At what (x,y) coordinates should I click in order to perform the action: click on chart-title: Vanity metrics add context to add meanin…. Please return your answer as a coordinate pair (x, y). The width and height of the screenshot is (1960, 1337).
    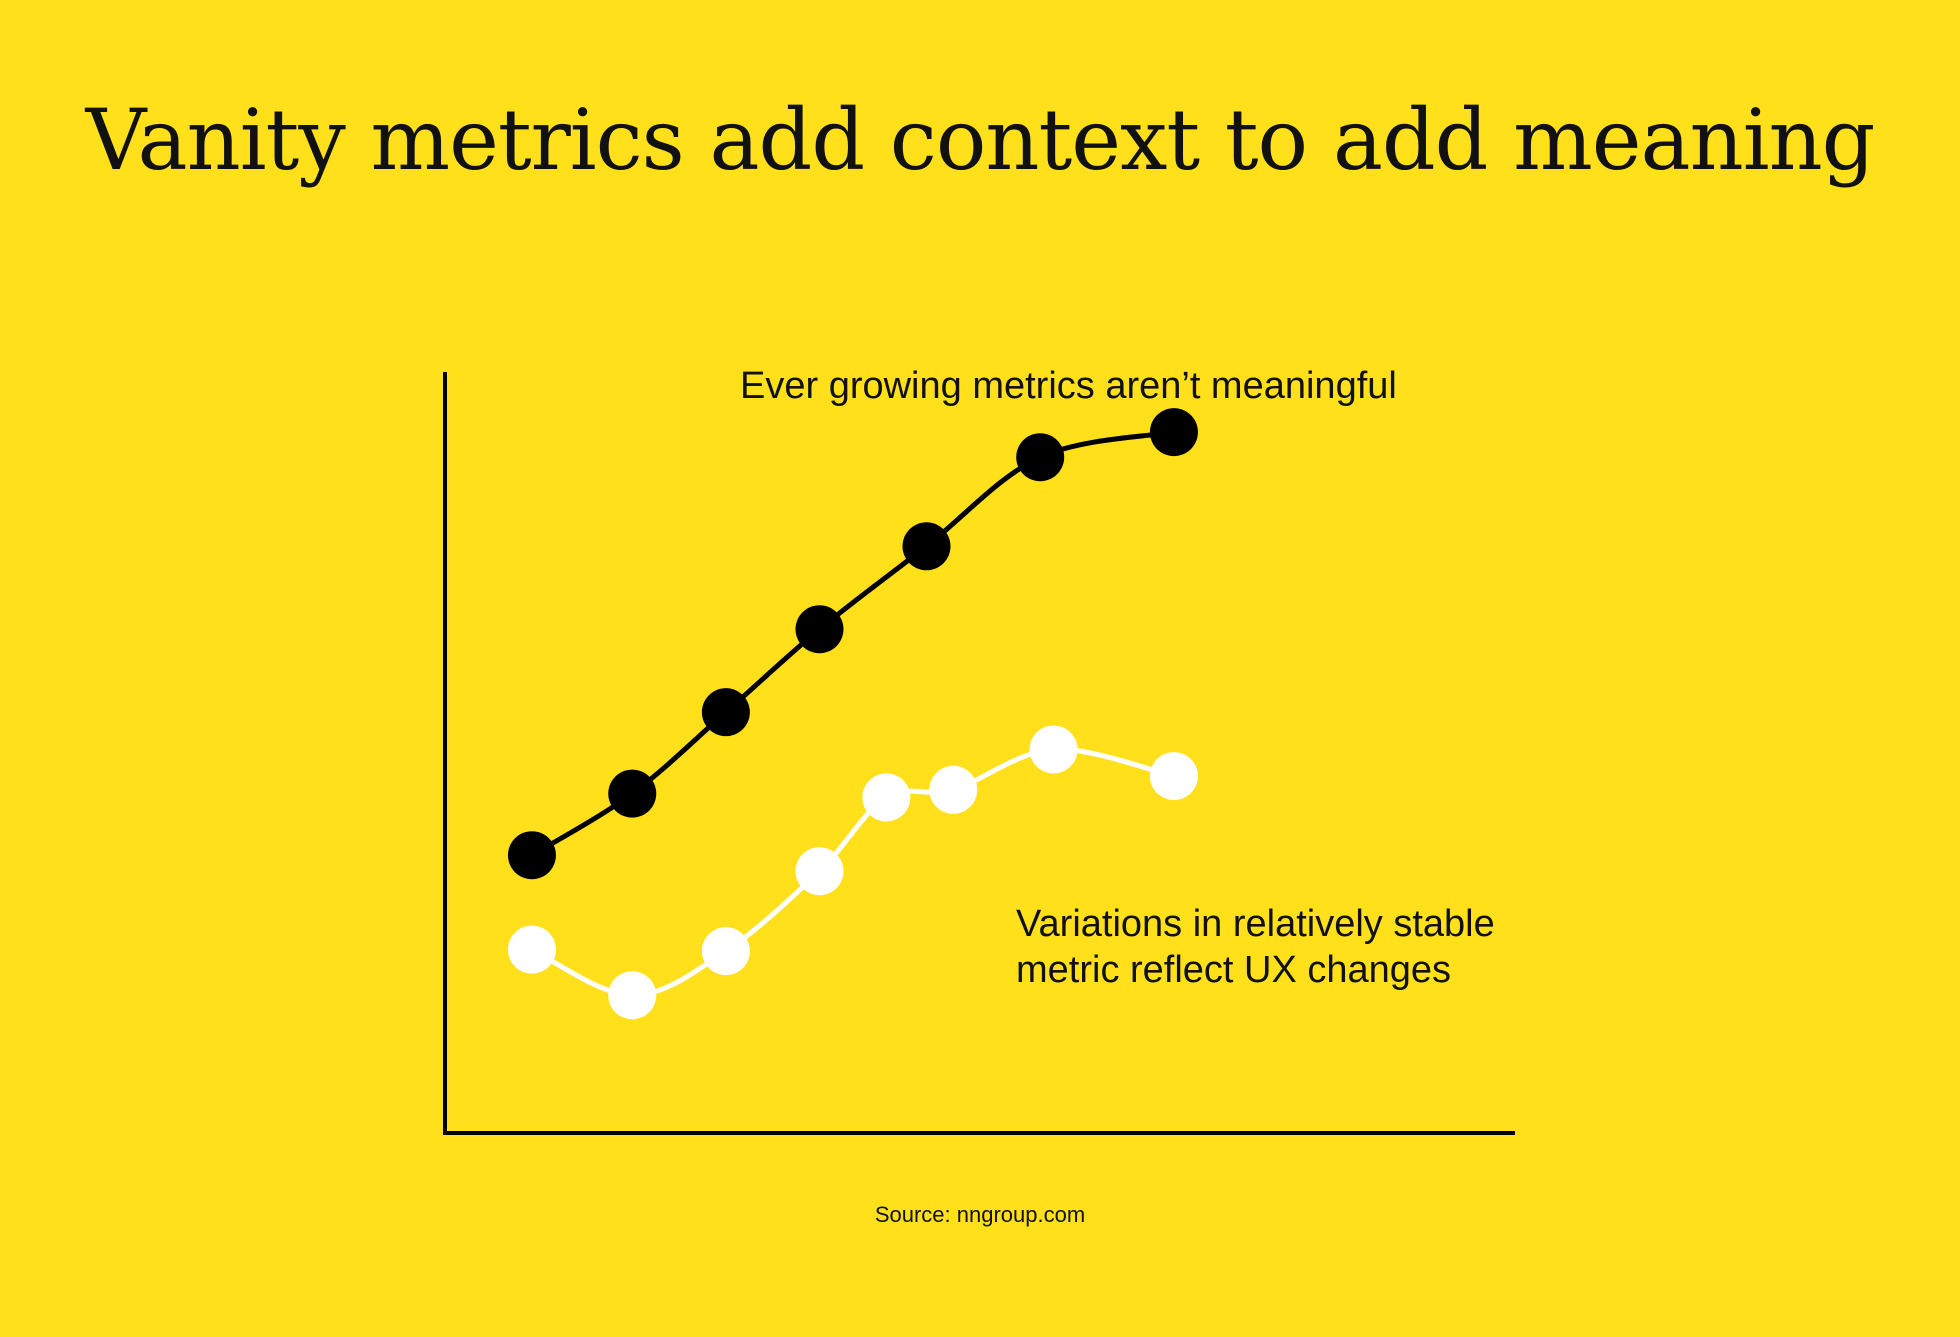
    Looking at the image, I should click on (980, 140).